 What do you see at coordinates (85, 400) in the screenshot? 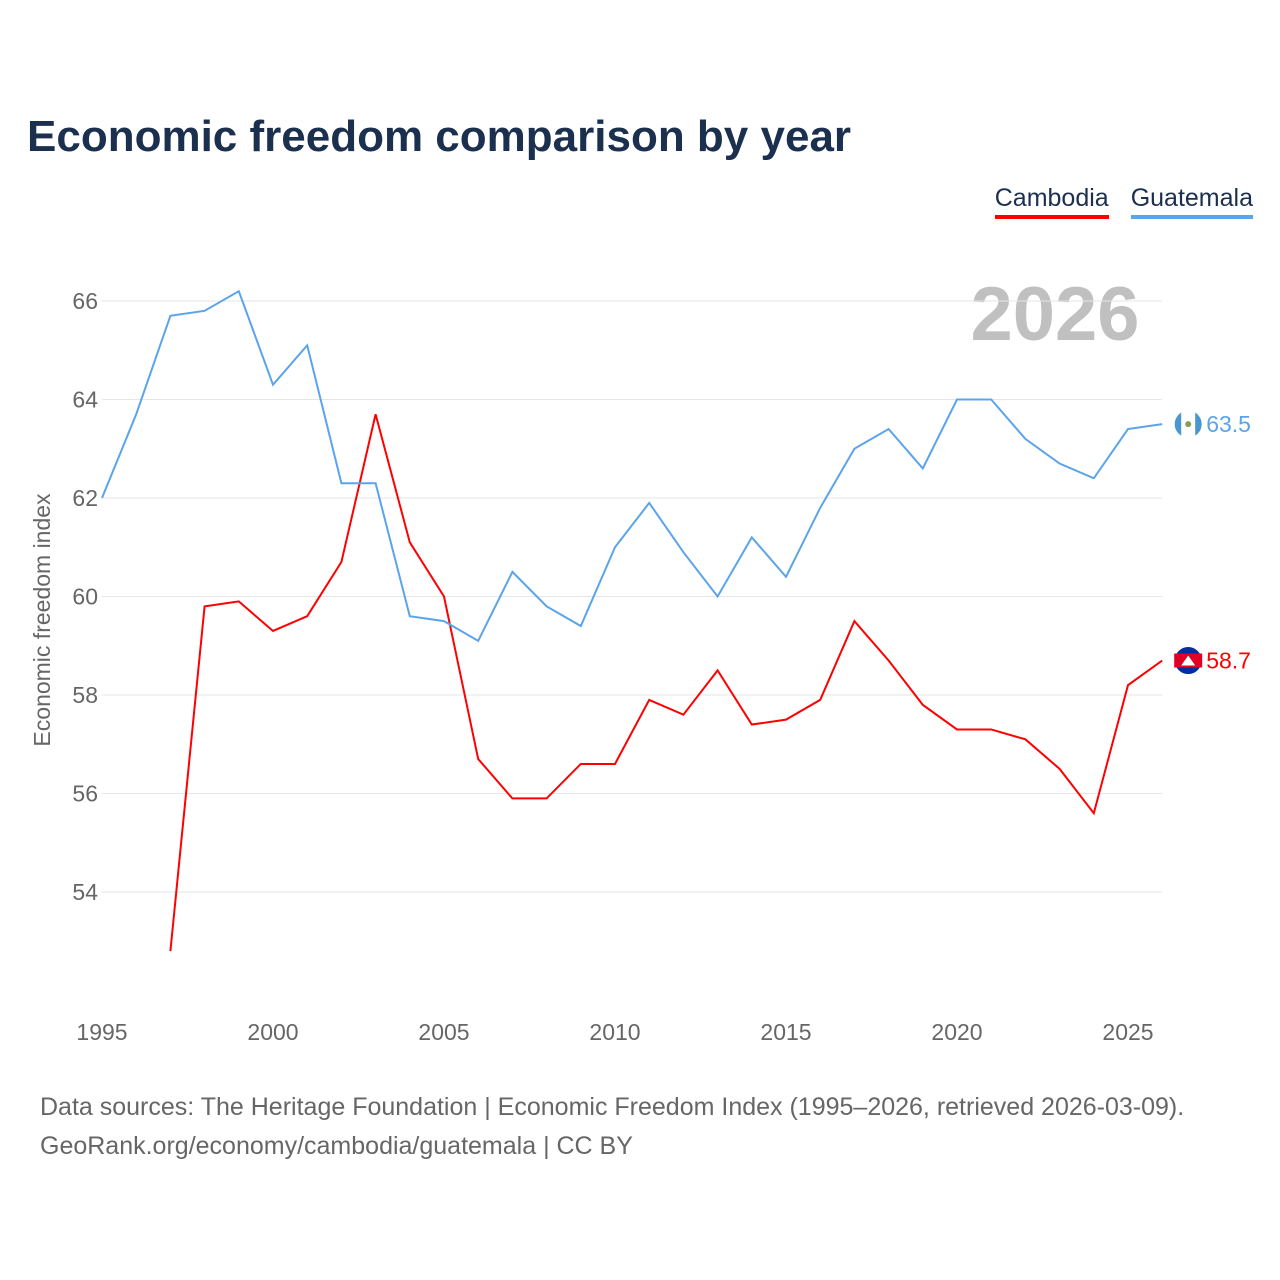
I see `y-tick-label: 64` at bounding box center [85, 400].